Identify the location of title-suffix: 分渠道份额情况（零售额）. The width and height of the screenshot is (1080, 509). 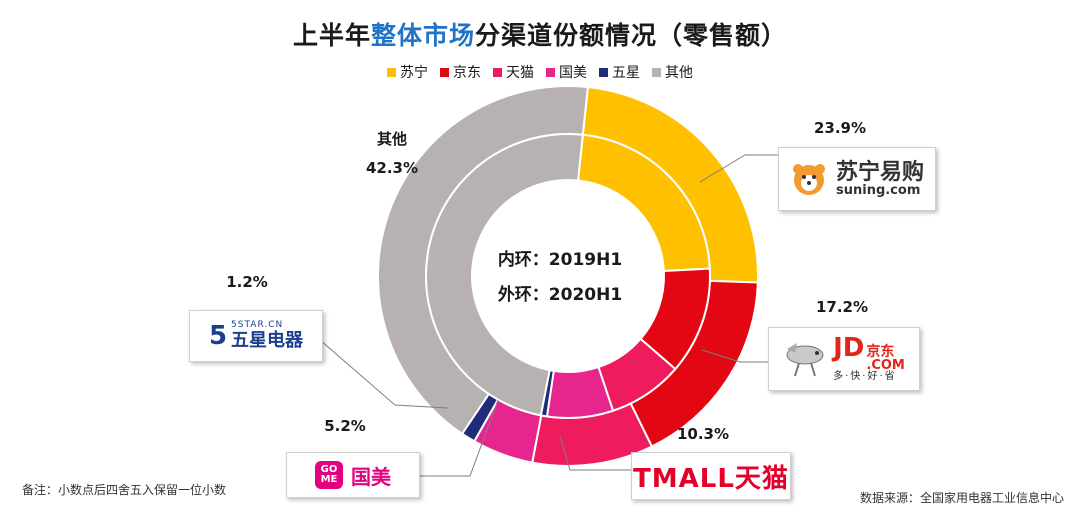
(631, 35).